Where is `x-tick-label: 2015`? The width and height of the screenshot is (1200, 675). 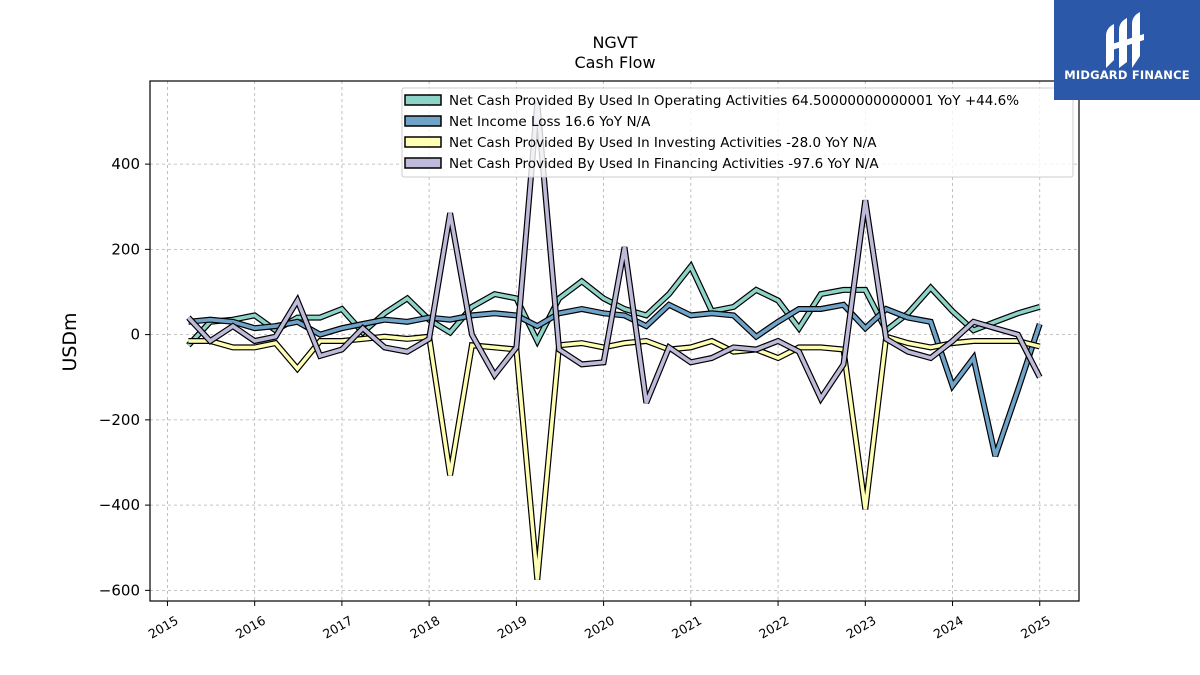 x-tick-label: 2015 is located at coordinates (163, 627).